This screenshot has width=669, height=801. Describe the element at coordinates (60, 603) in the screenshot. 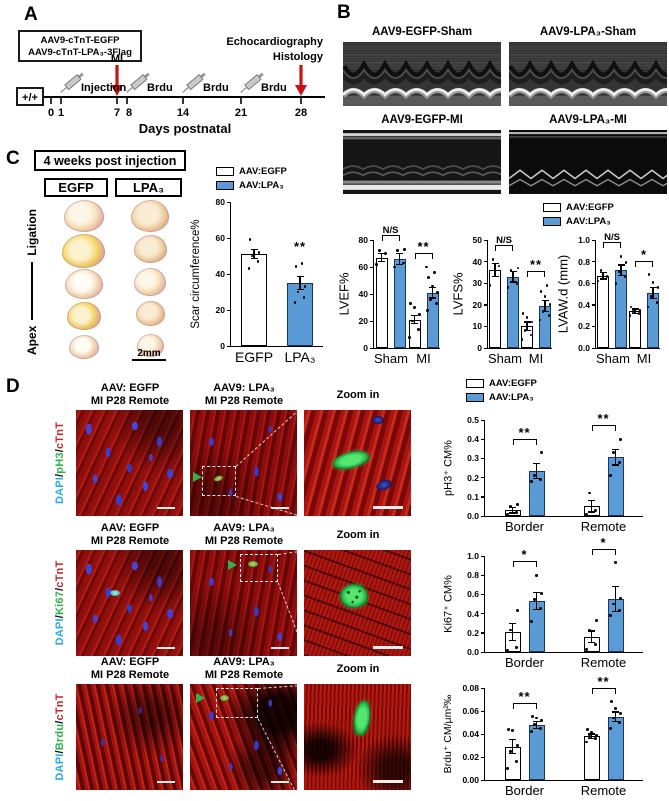

I see `marker-label: Ki67` at that location.